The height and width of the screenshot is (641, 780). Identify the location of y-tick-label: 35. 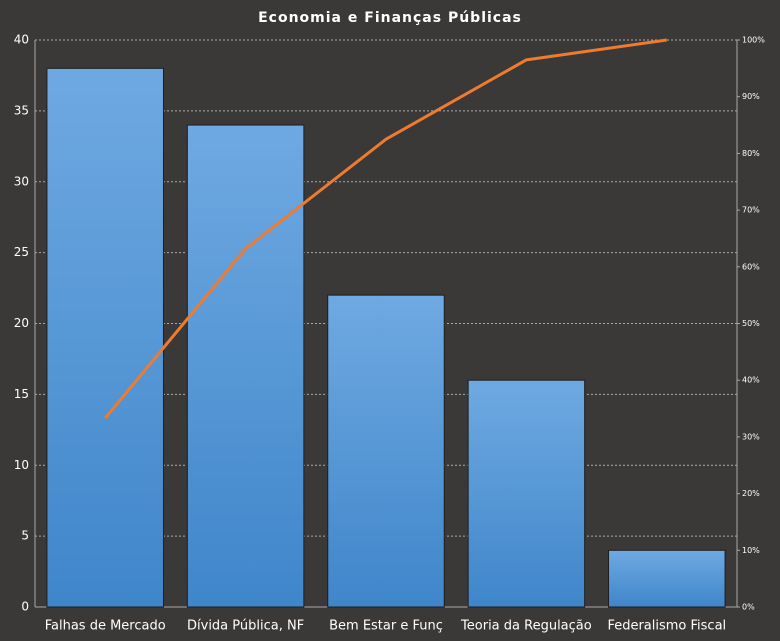
(21, 110).